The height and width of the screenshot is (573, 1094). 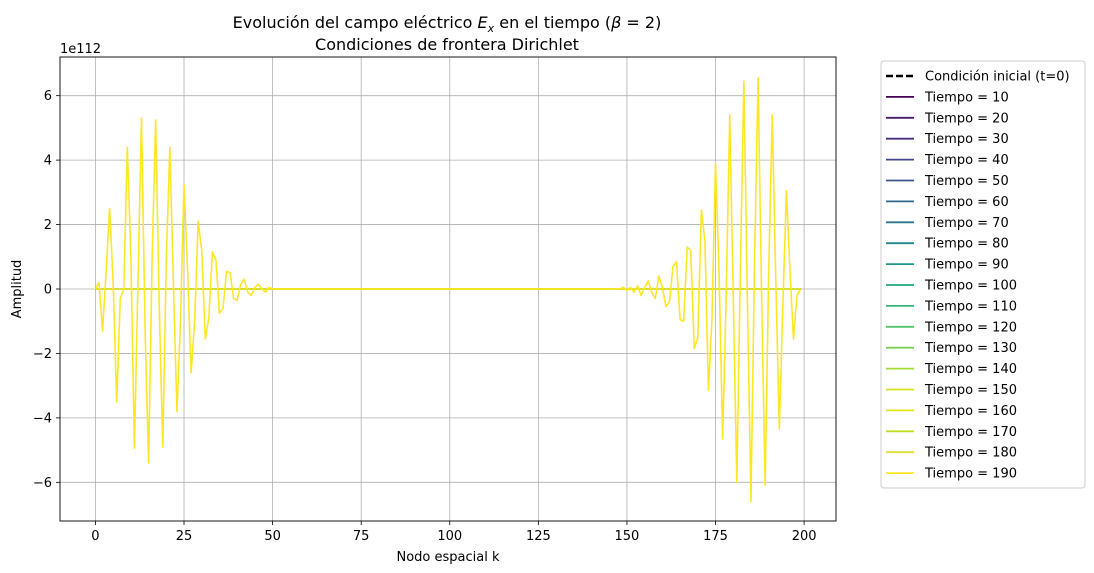 I want to click on legend-entry: Tiempo = 120, so click(x=951, y=327).